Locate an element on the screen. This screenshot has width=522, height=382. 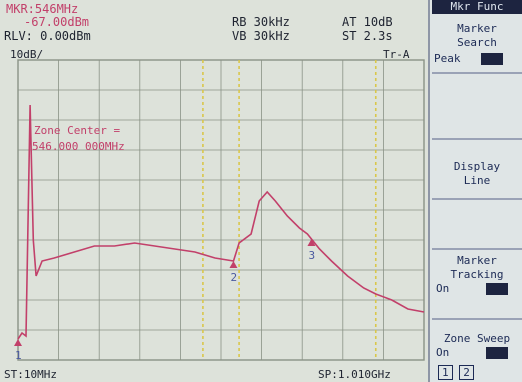
page-tab-1: 1 is located at coordinates (445, 372).